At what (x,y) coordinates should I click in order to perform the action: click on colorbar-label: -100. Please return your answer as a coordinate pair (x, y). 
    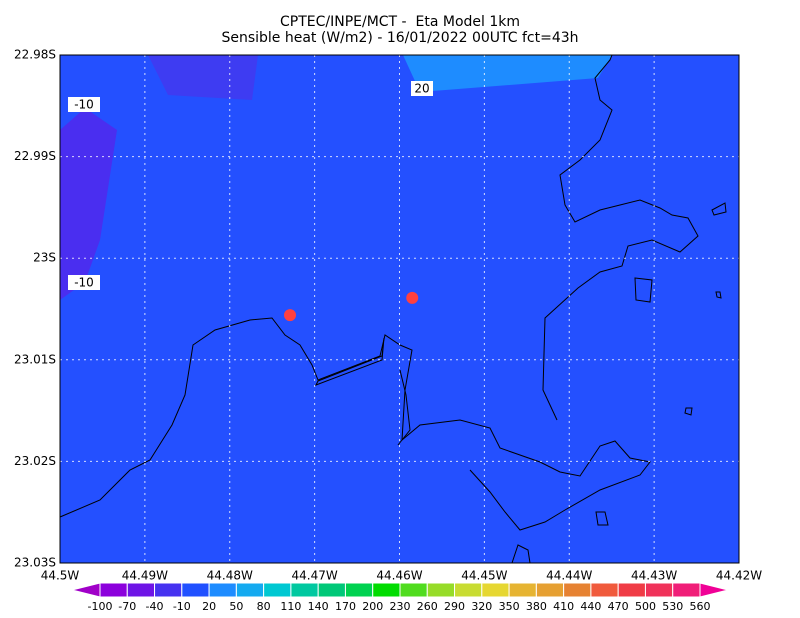
    Looking at the image, I should click on (100, 606).